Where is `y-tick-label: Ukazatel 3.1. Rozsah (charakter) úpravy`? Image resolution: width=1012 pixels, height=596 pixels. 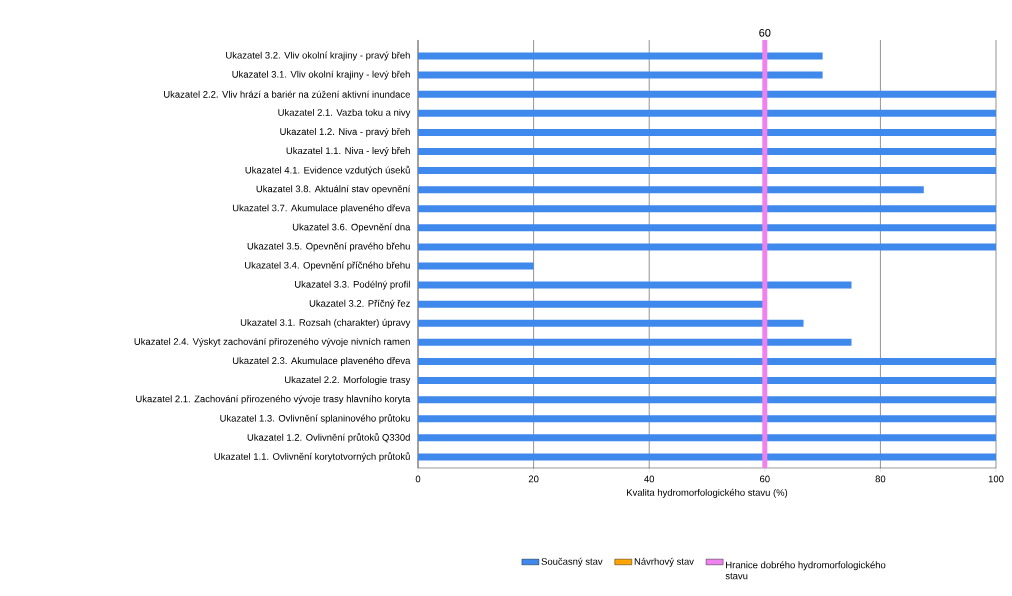
y-tick-label: Ukazatel 3.1. Rozsah (charakter) úpravy is located at coordinates (325, 323).